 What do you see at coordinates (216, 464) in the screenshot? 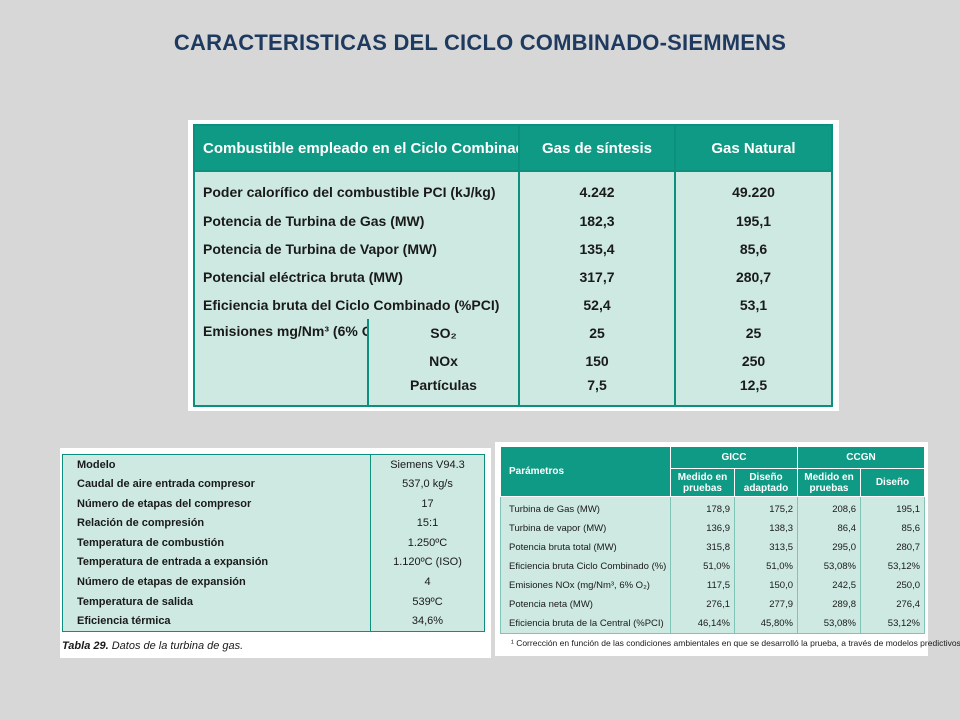
I see `row-label: Modelo` at bounding box center [216, 464].